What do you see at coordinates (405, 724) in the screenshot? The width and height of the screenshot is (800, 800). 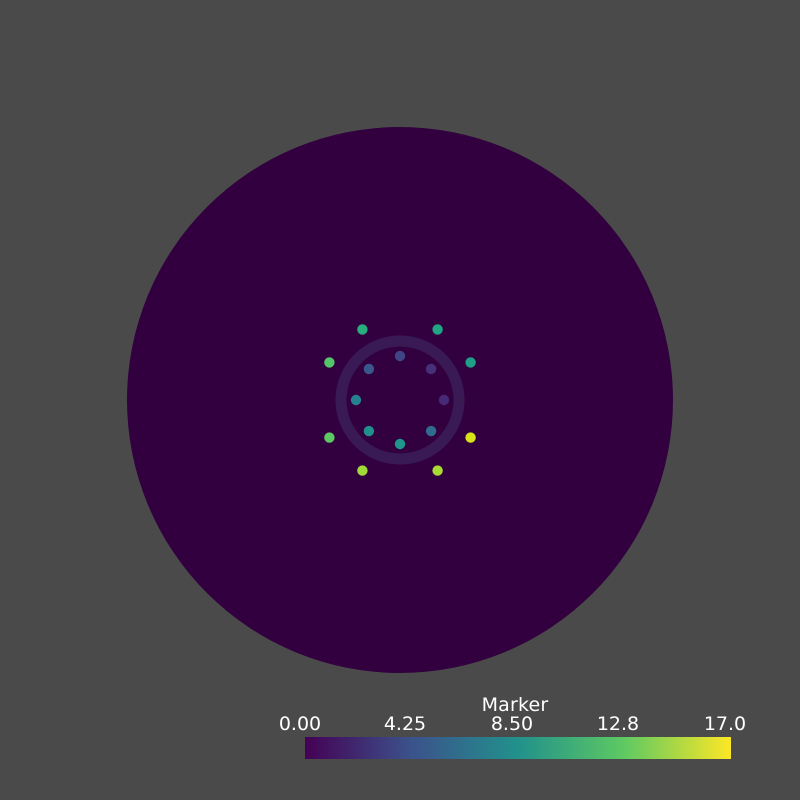 I see `colorbar-tick-label: 4.25` at bounding box center [405, 724].